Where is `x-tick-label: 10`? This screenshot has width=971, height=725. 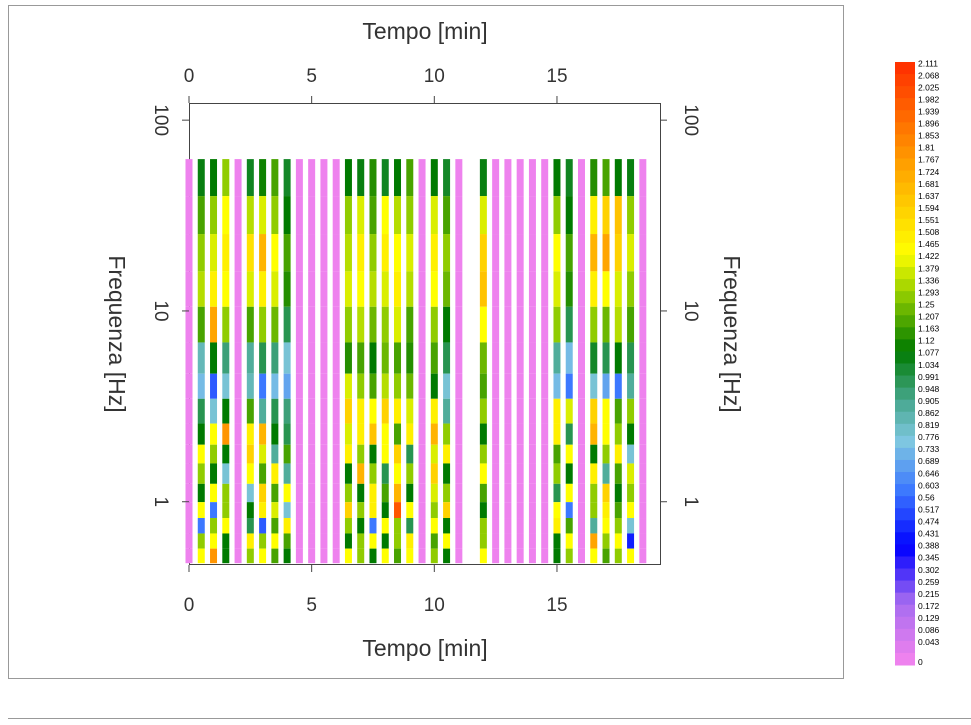
x-tick-label: 10 is located at coordinates (434, 76).